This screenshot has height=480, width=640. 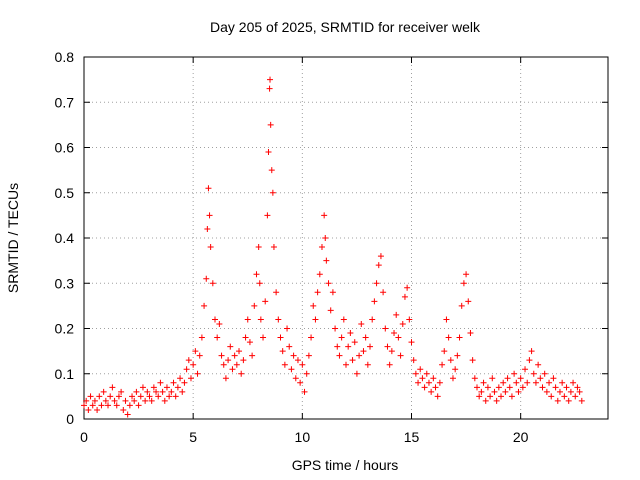 I want to click on x-tick-label: 15, so click(x=412, y=437).